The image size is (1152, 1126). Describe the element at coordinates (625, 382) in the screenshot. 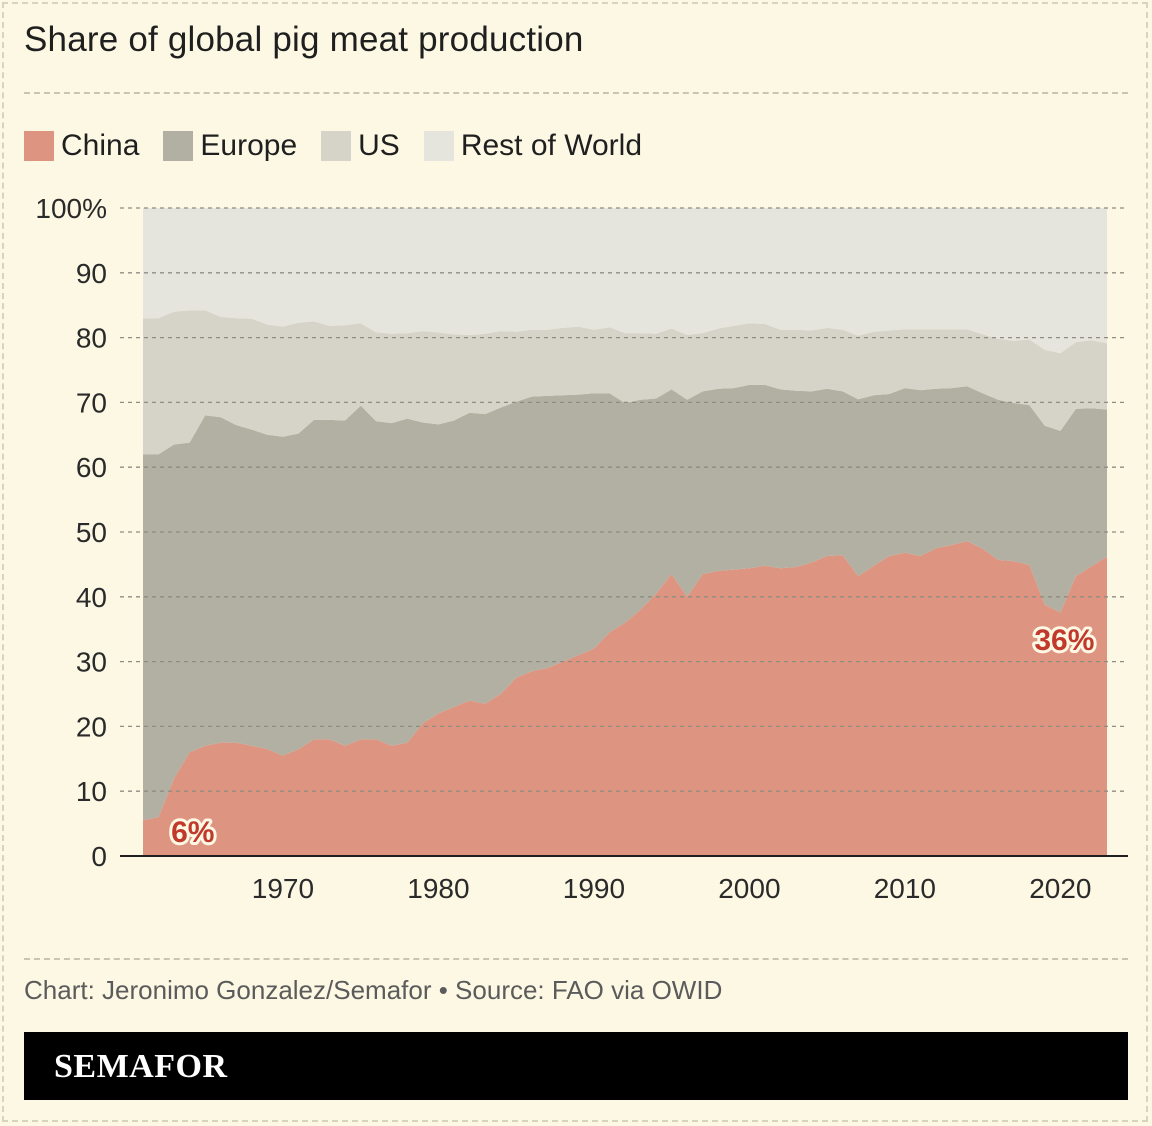

I see `area-us` at that location.